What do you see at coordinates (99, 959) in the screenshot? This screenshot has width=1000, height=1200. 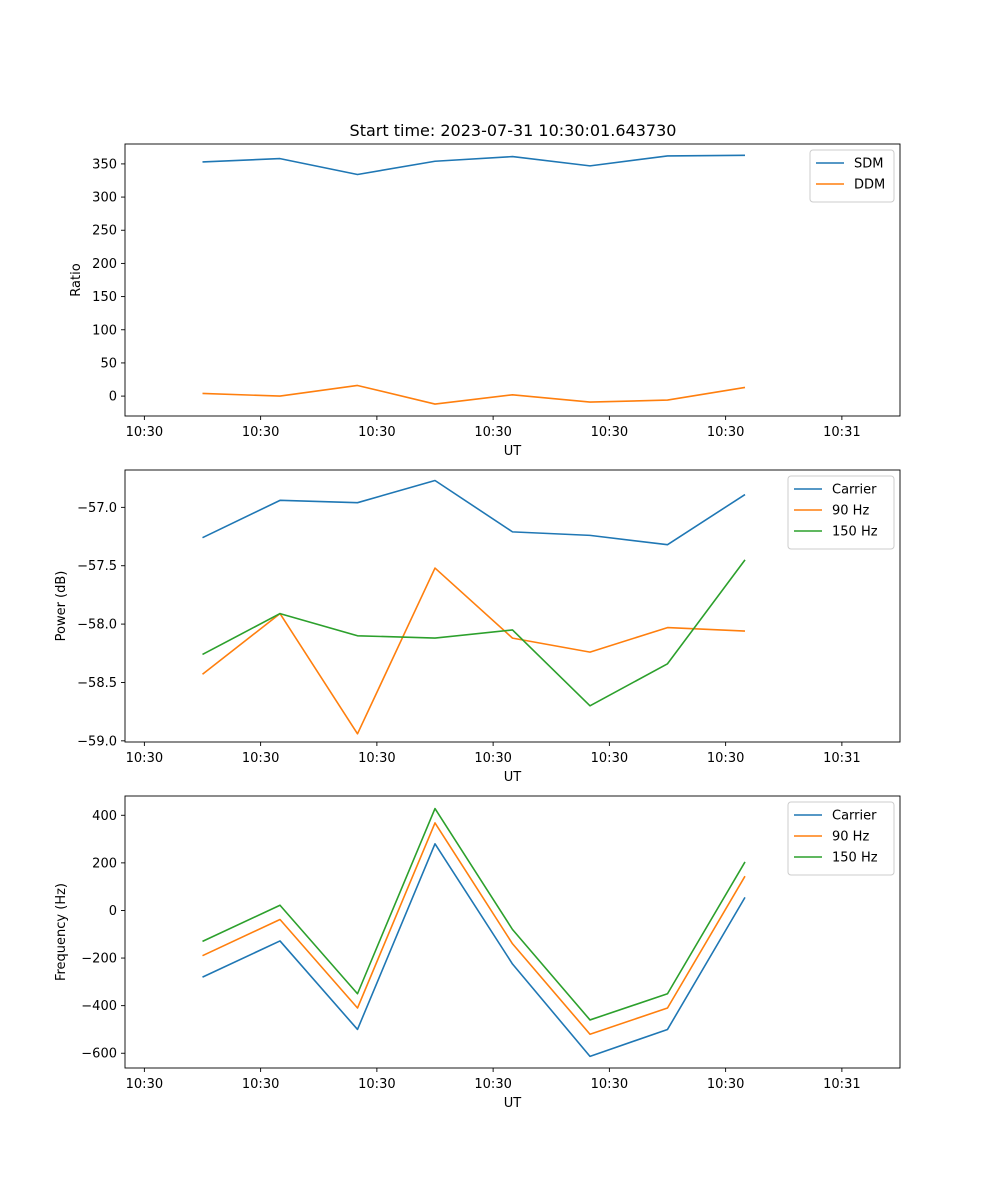 I see `y-tick-label: −200` at bounding box center [99, 959].